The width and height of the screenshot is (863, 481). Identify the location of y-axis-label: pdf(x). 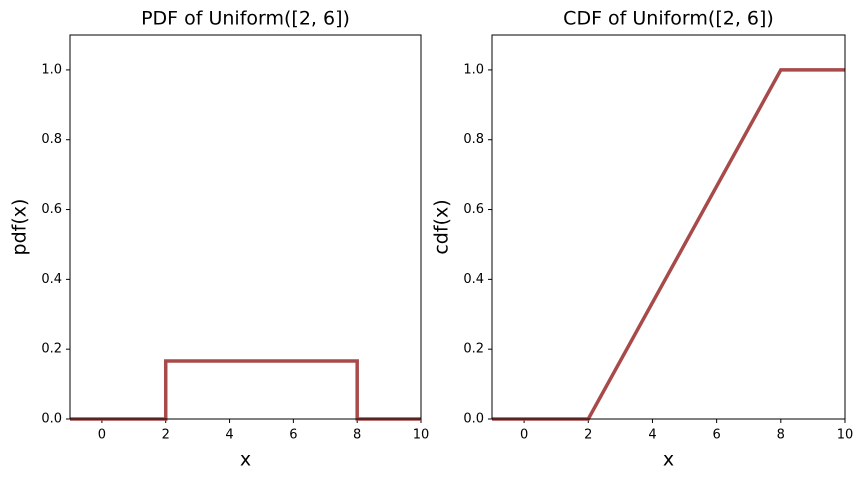
(20, 227).